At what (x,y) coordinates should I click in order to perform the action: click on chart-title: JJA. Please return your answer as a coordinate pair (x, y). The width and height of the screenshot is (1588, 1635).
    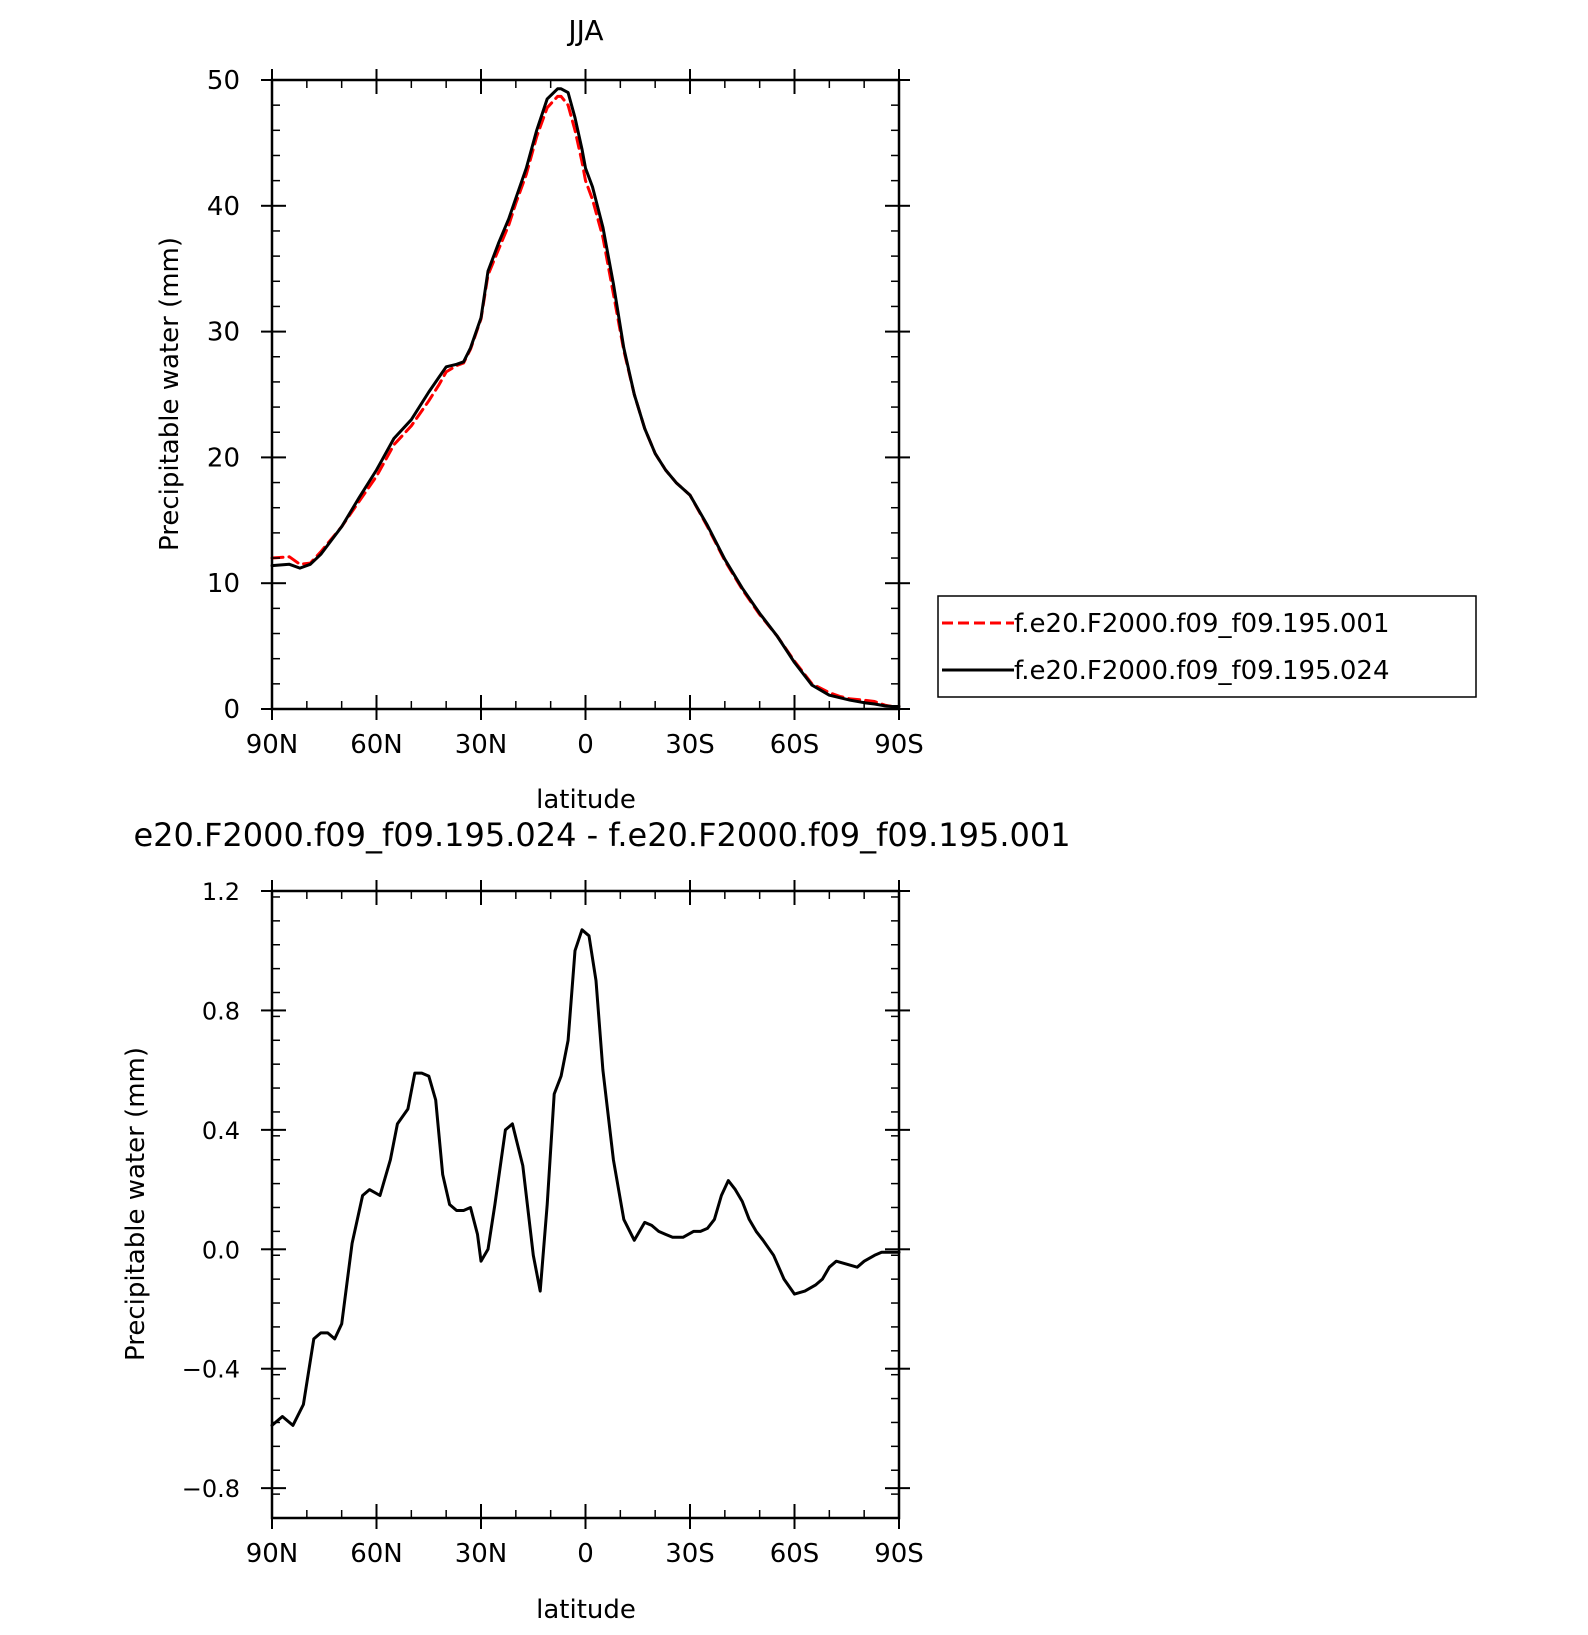
    Looking at the image, I should click on (584, 30).